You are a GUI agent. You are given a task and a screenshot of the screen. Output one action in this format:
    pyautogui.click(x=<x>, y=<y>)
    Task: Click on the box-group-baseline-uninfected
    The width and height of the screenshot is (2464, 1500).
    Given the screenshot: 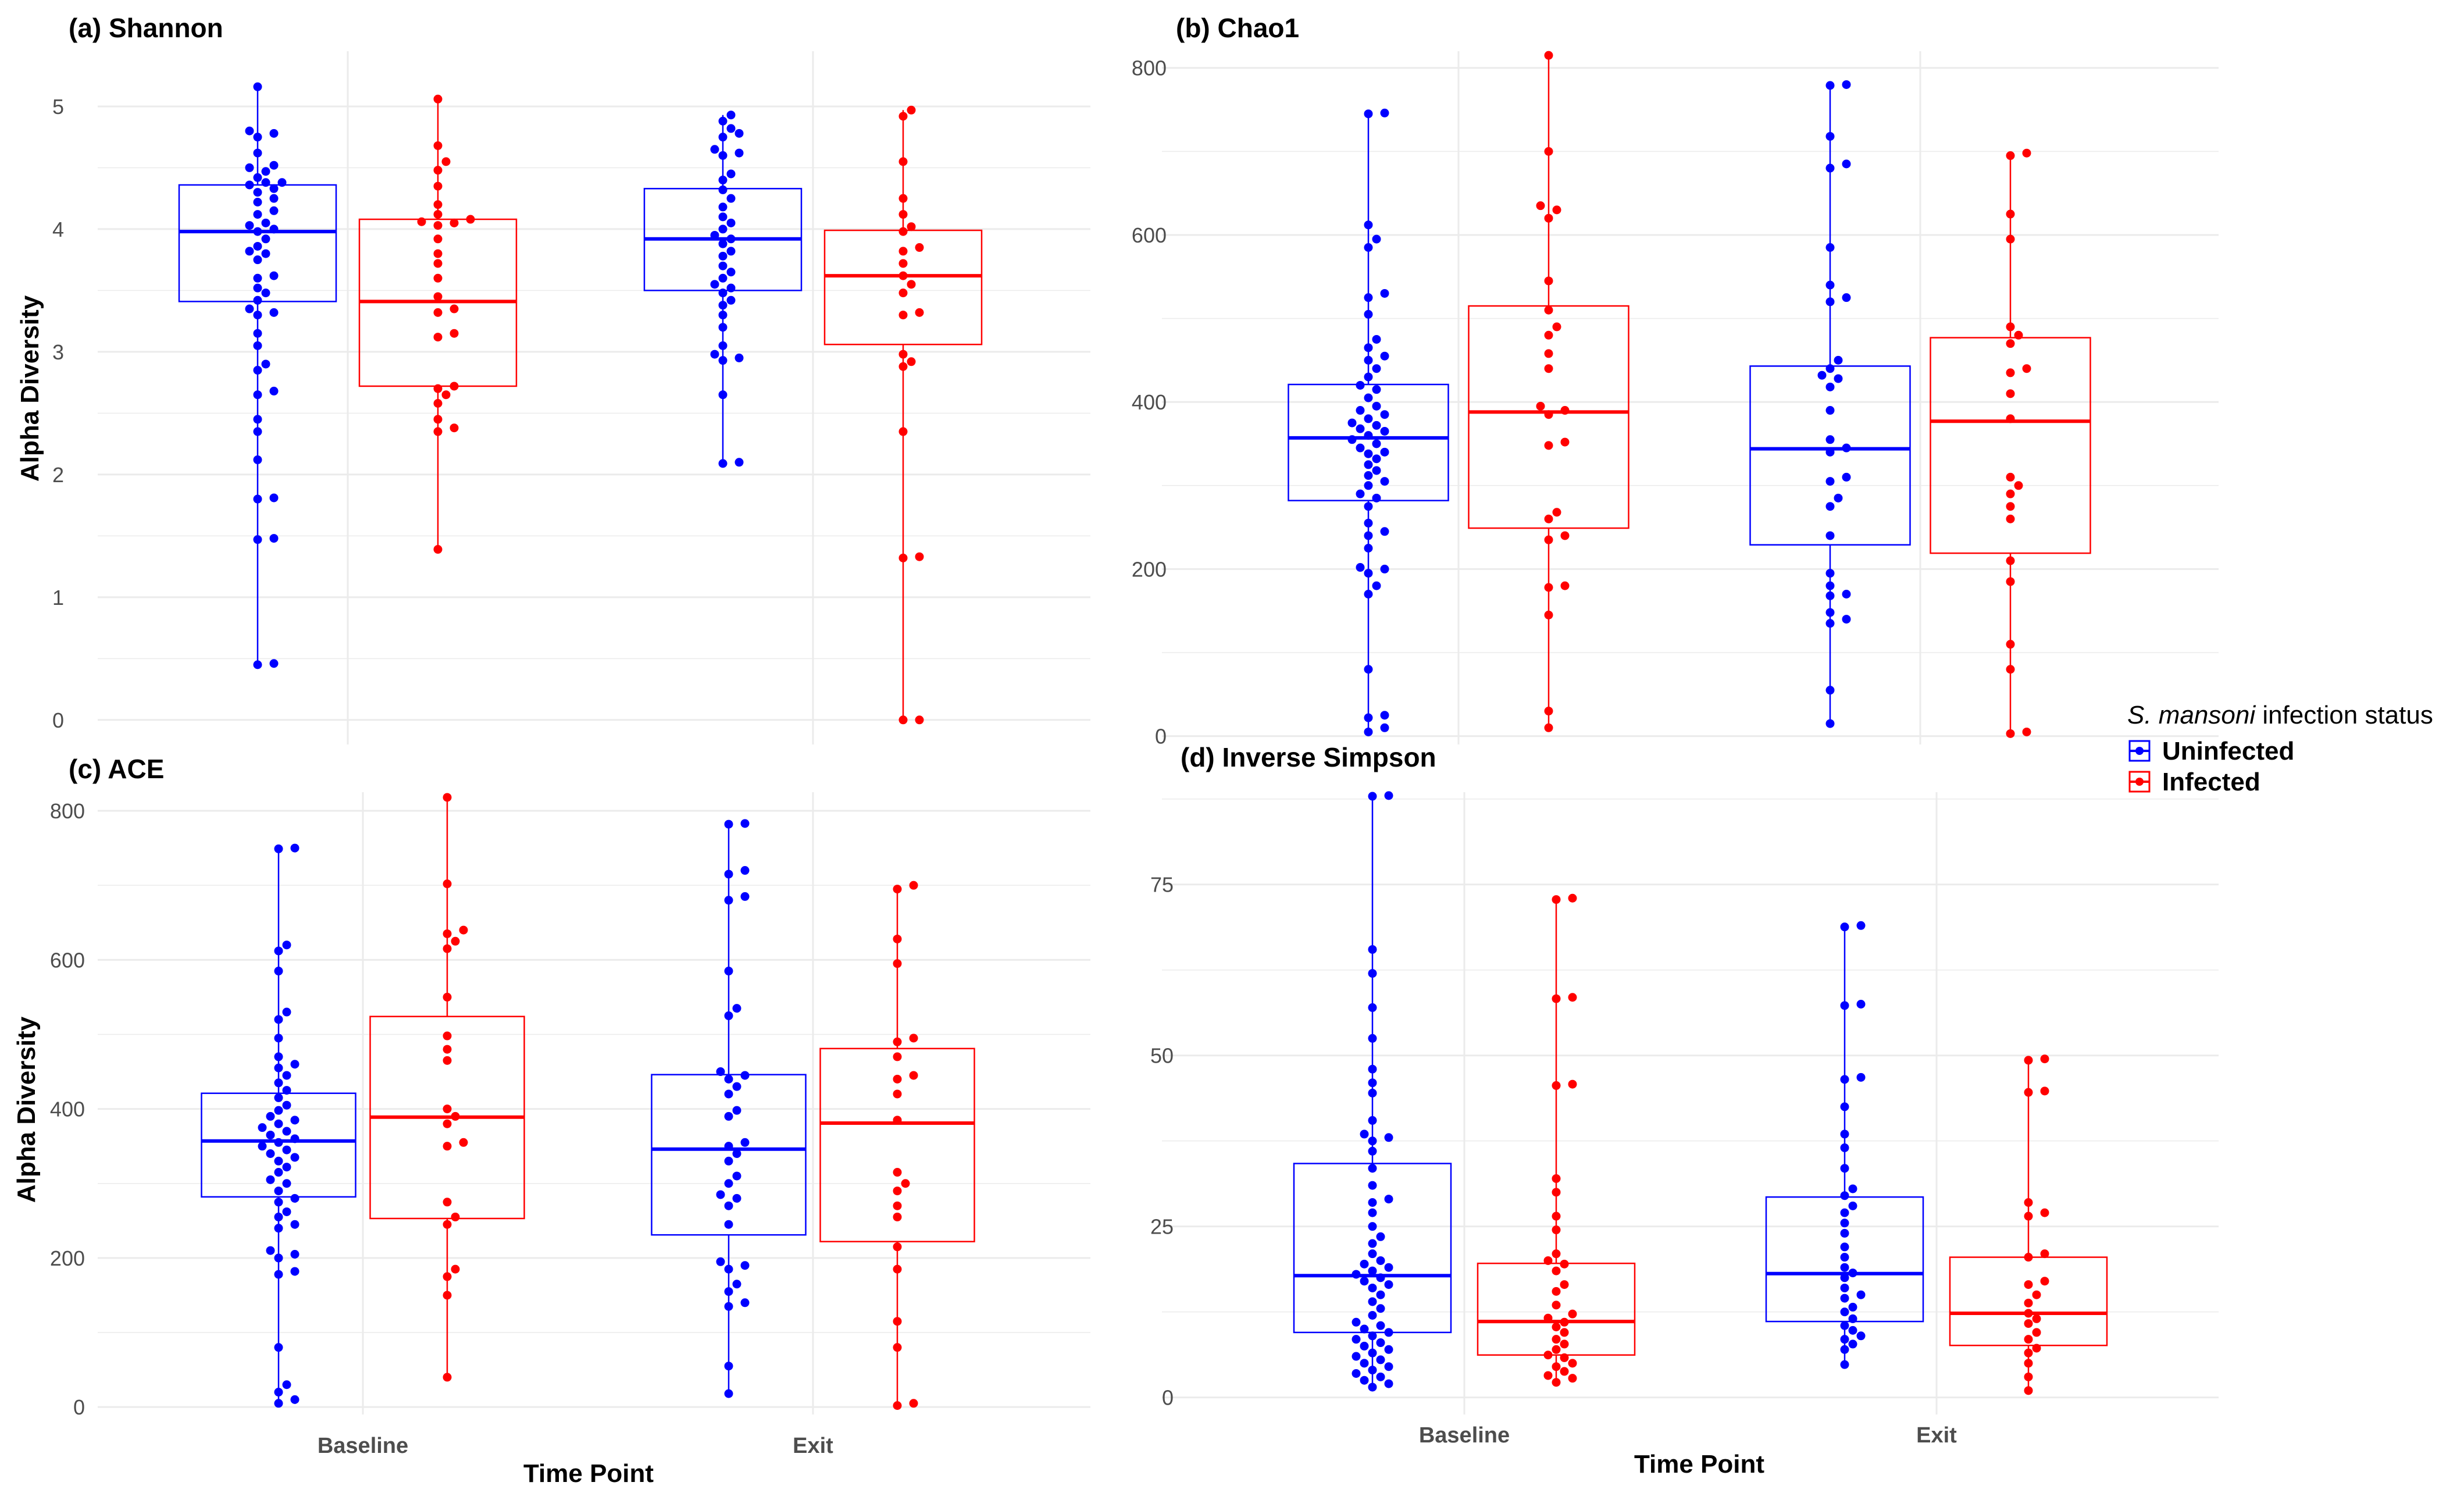 What is the action you would take?
    pyautogui.click(x=1368, y=422)
    